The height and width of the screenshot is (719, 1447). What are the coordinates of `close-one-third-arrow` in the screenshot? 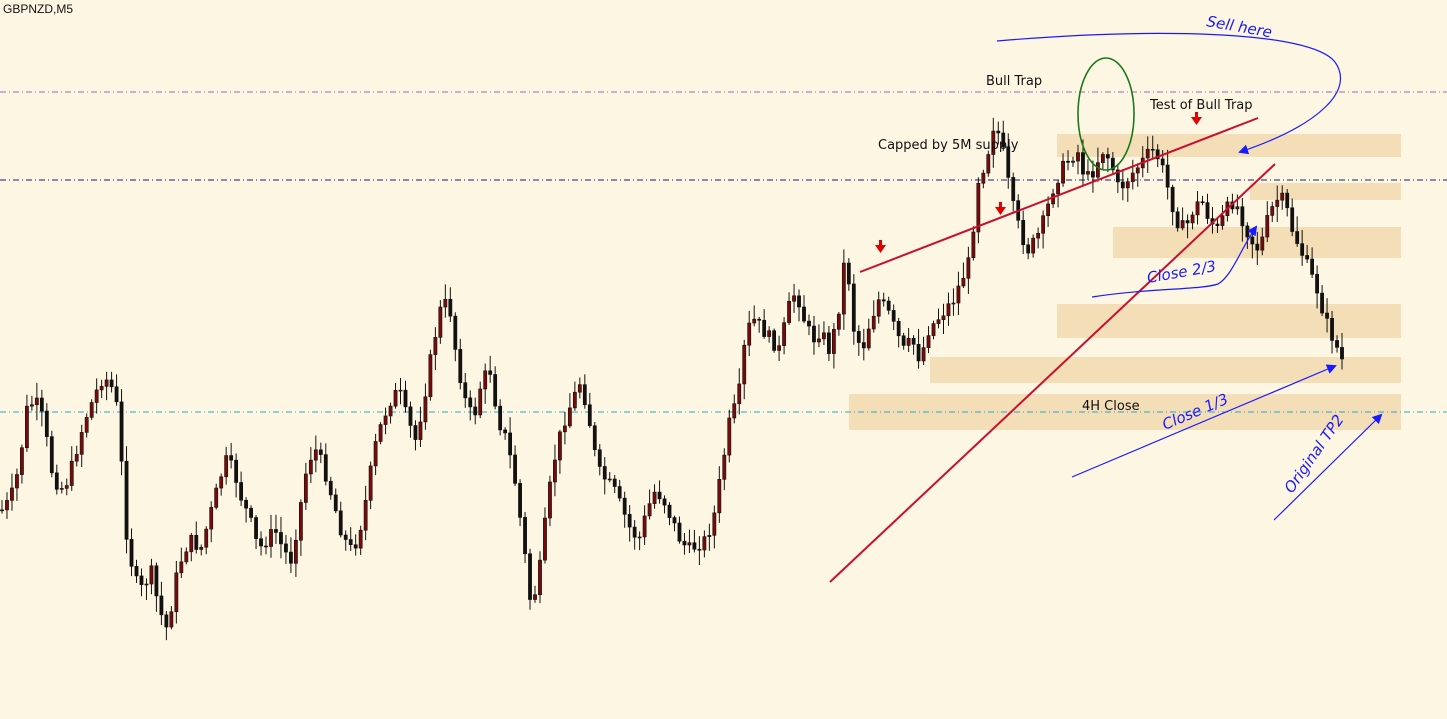 It's located at (1204, 421).